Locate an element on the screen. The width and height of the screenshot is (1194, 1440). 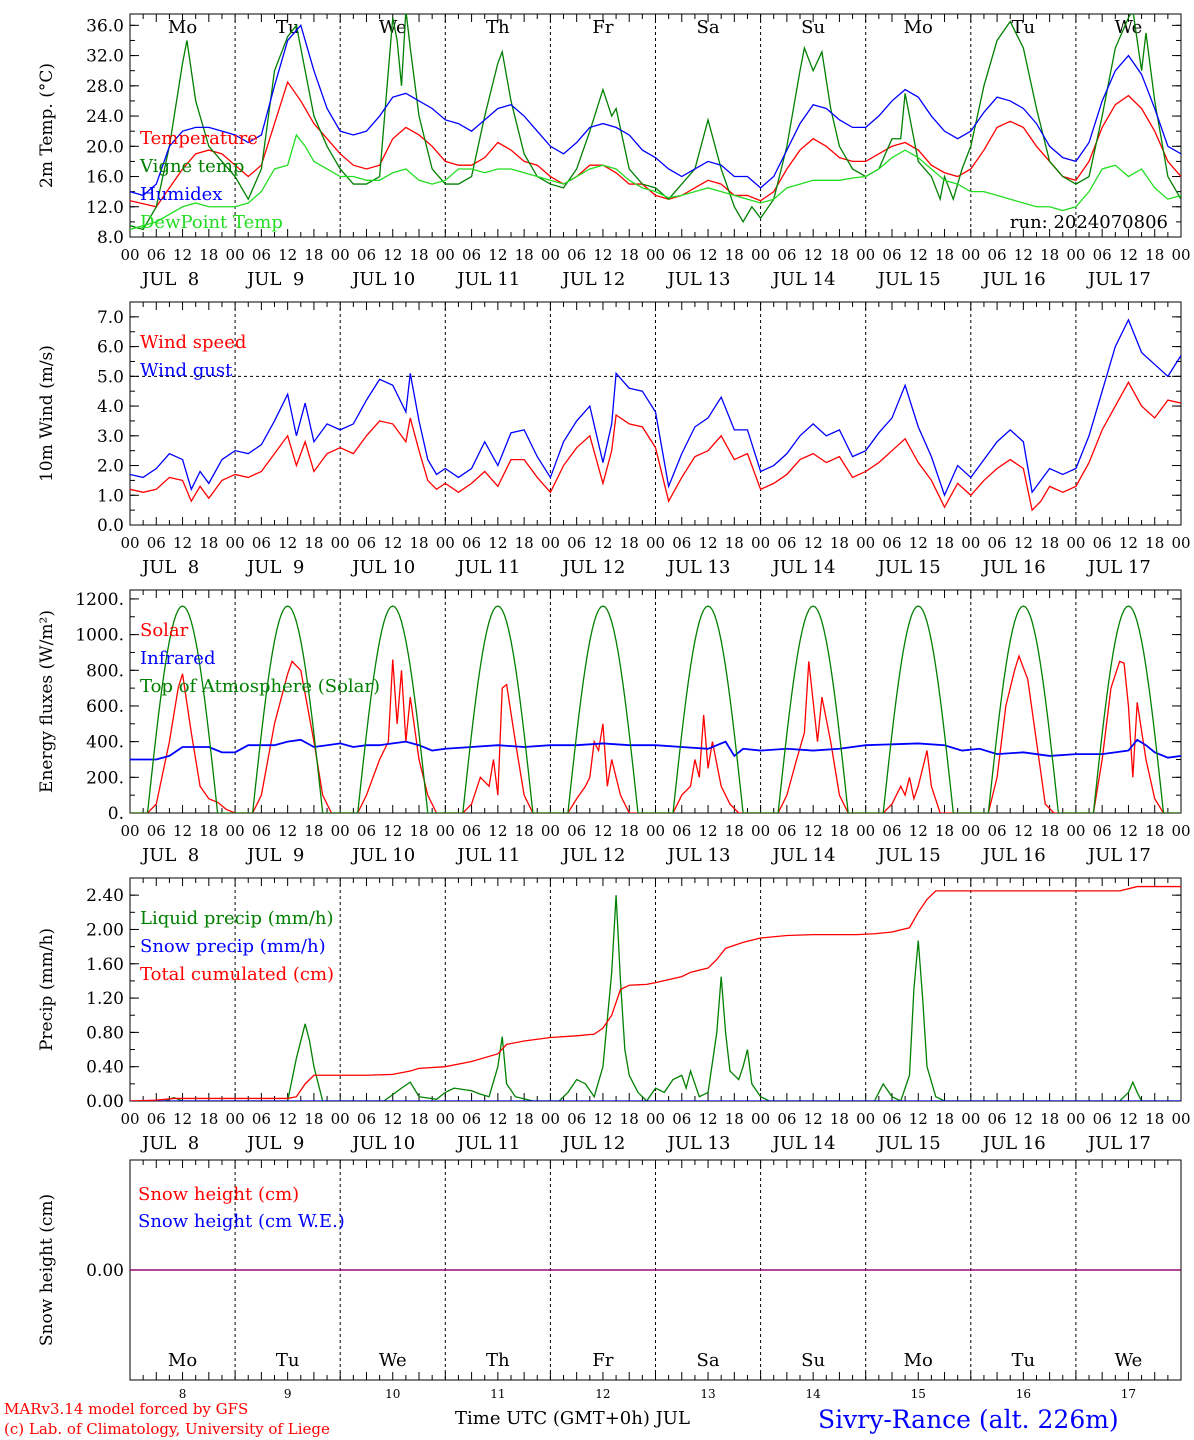
day-number: 11 is located at coordinates (497, 1394).